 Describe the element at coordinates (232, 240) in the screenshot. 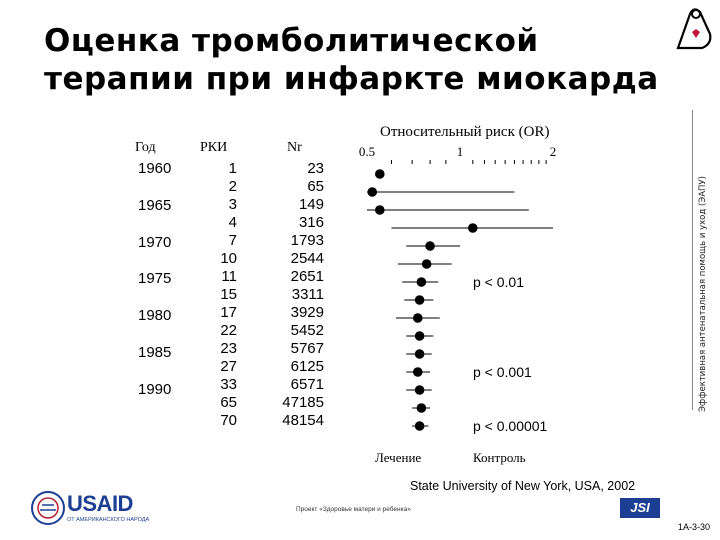

I see `rct-cell: 7` at that location.